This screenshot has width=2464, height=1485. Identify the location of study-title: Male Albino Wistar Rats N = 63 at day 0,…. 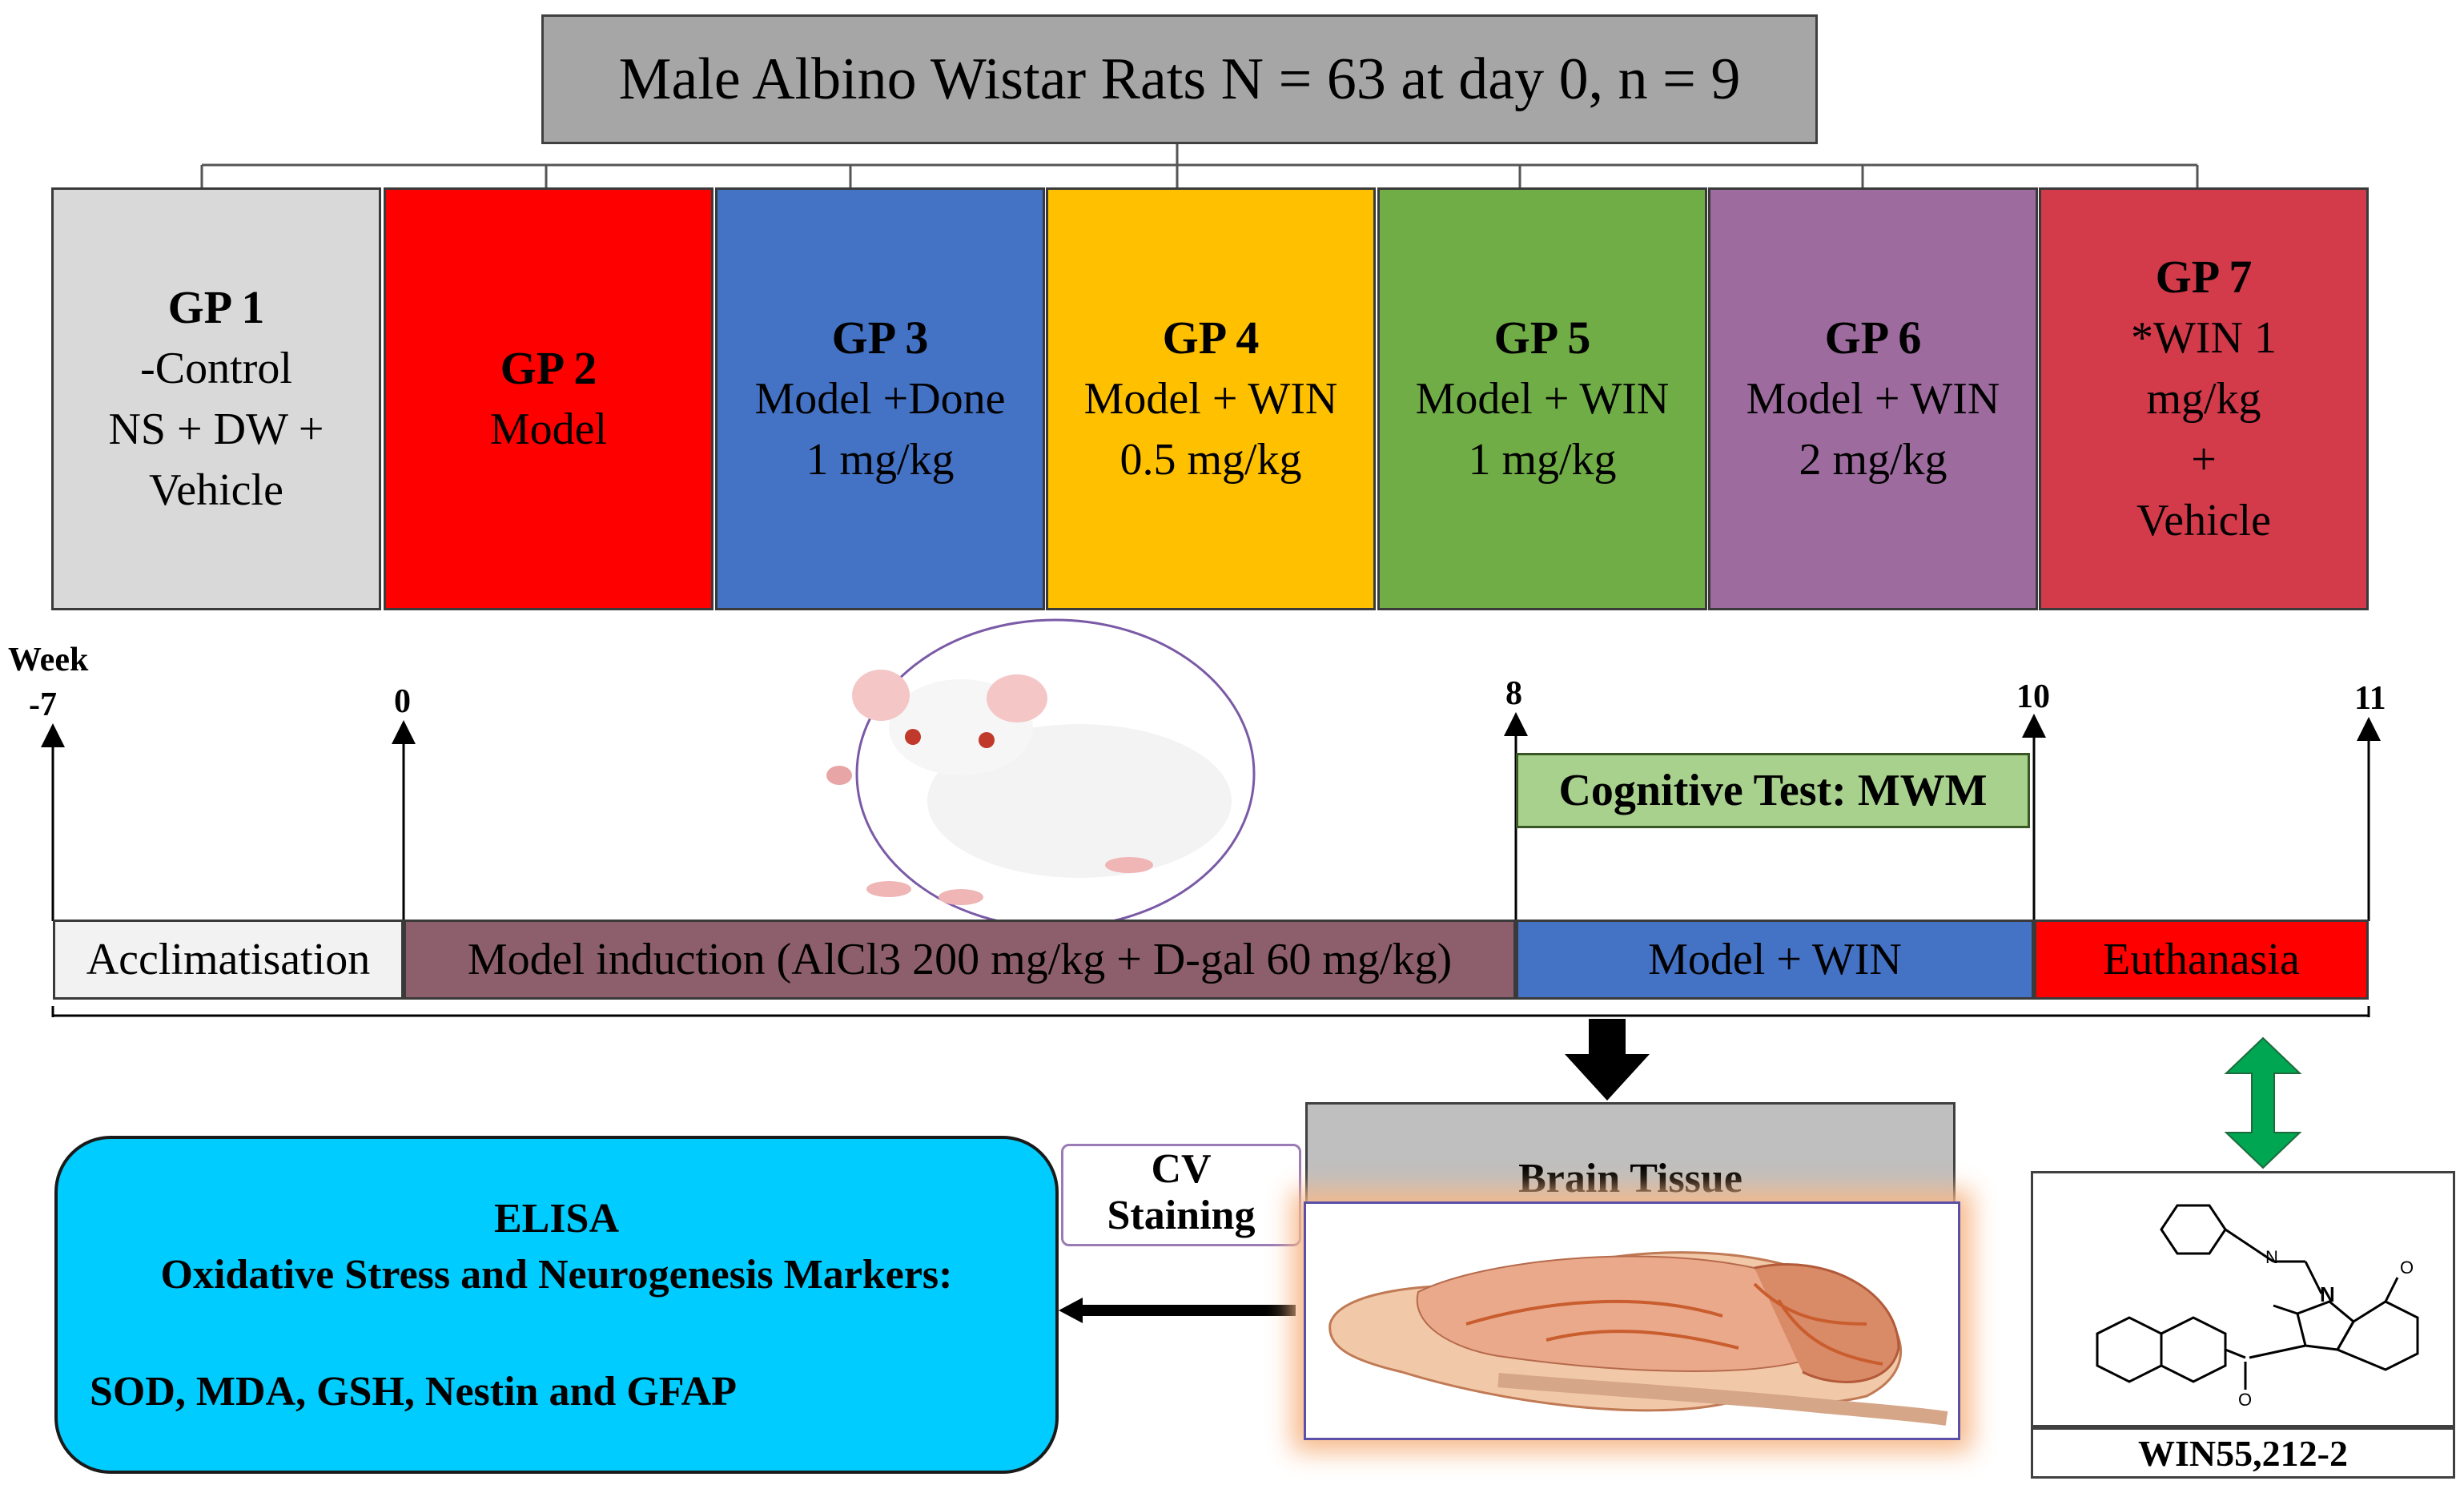
(1179, 79).